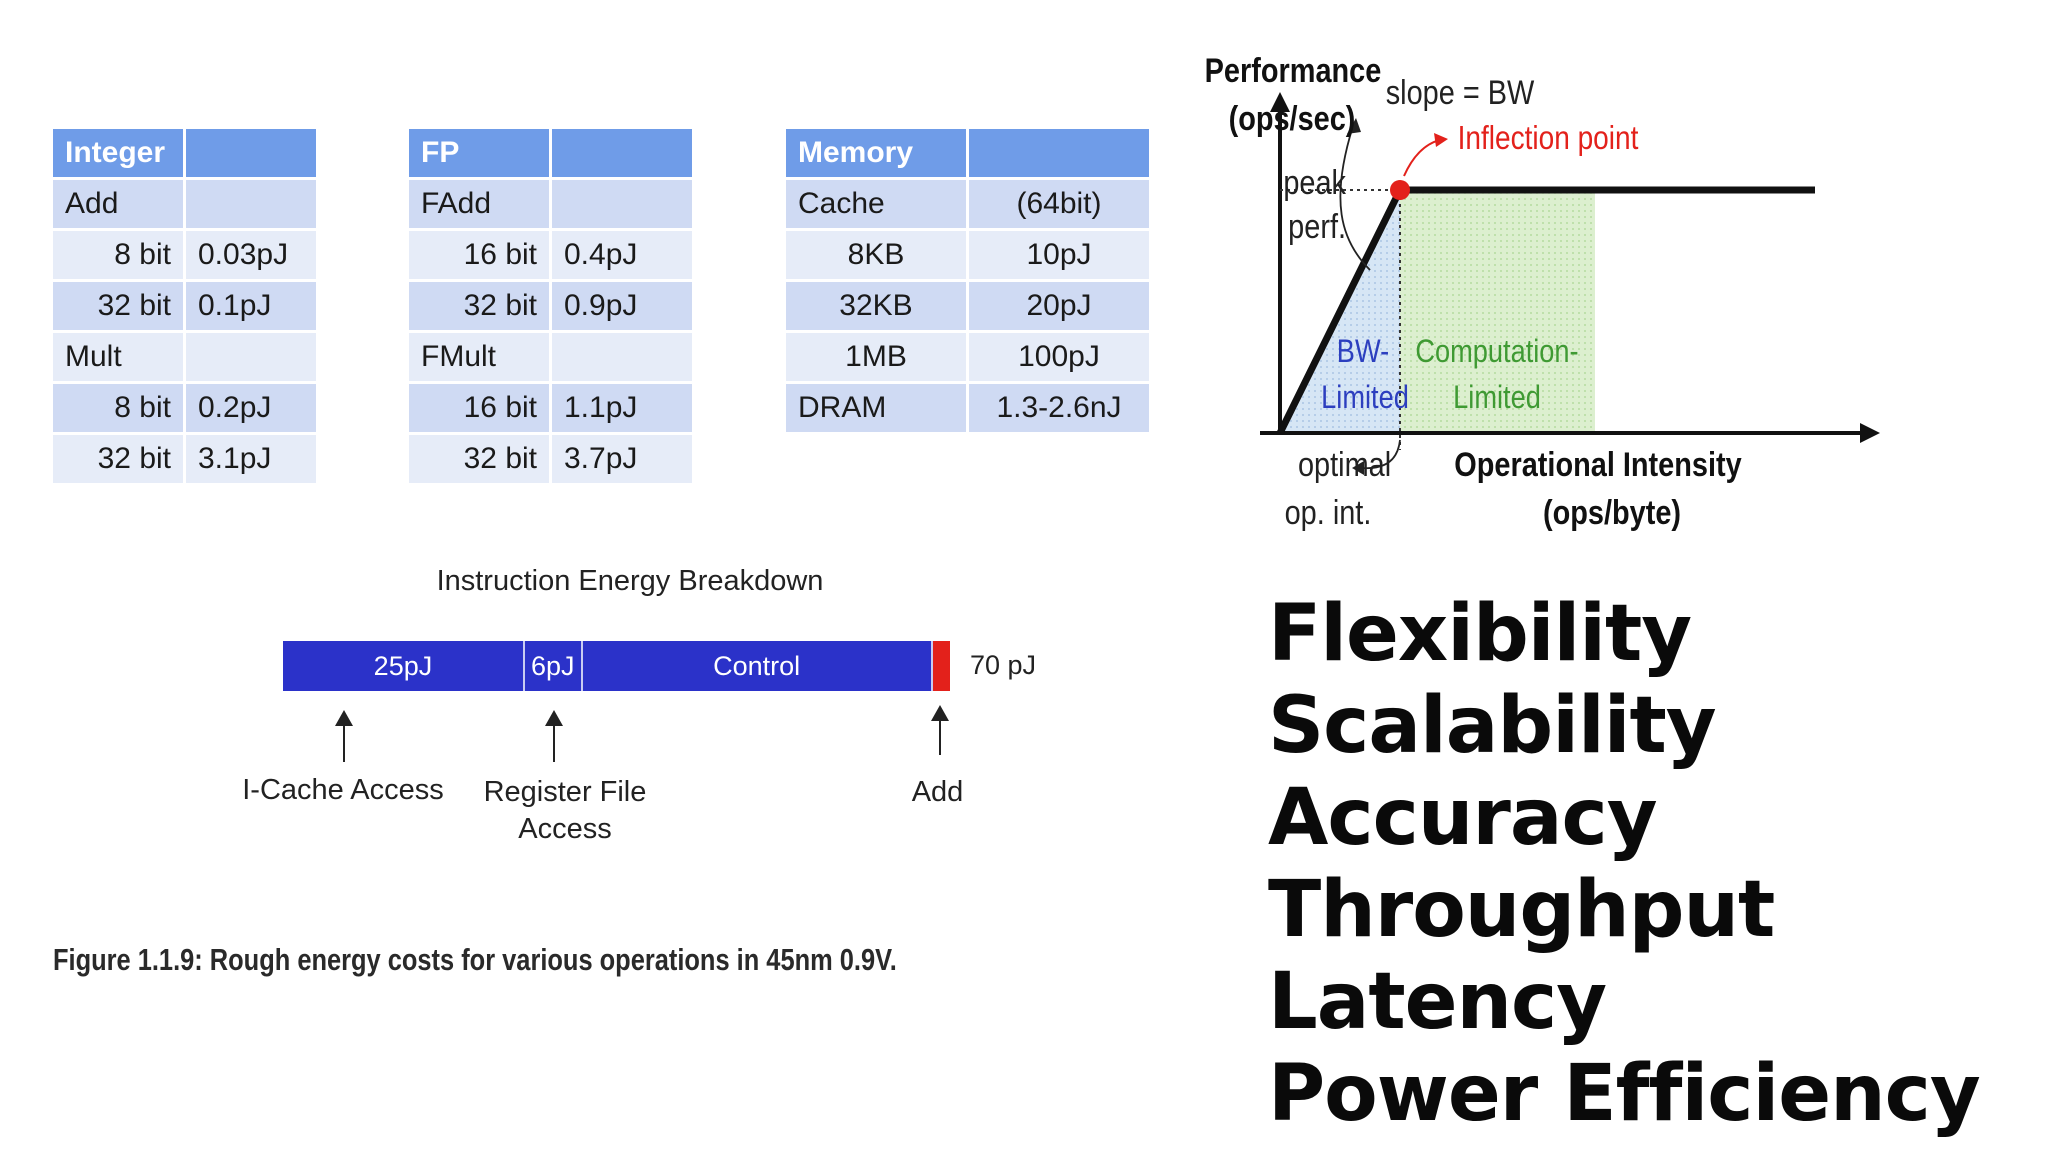  Describe the element at coordinates (1460, 92) in the screenshot. I see `slope-label: slope = BW` at that location.